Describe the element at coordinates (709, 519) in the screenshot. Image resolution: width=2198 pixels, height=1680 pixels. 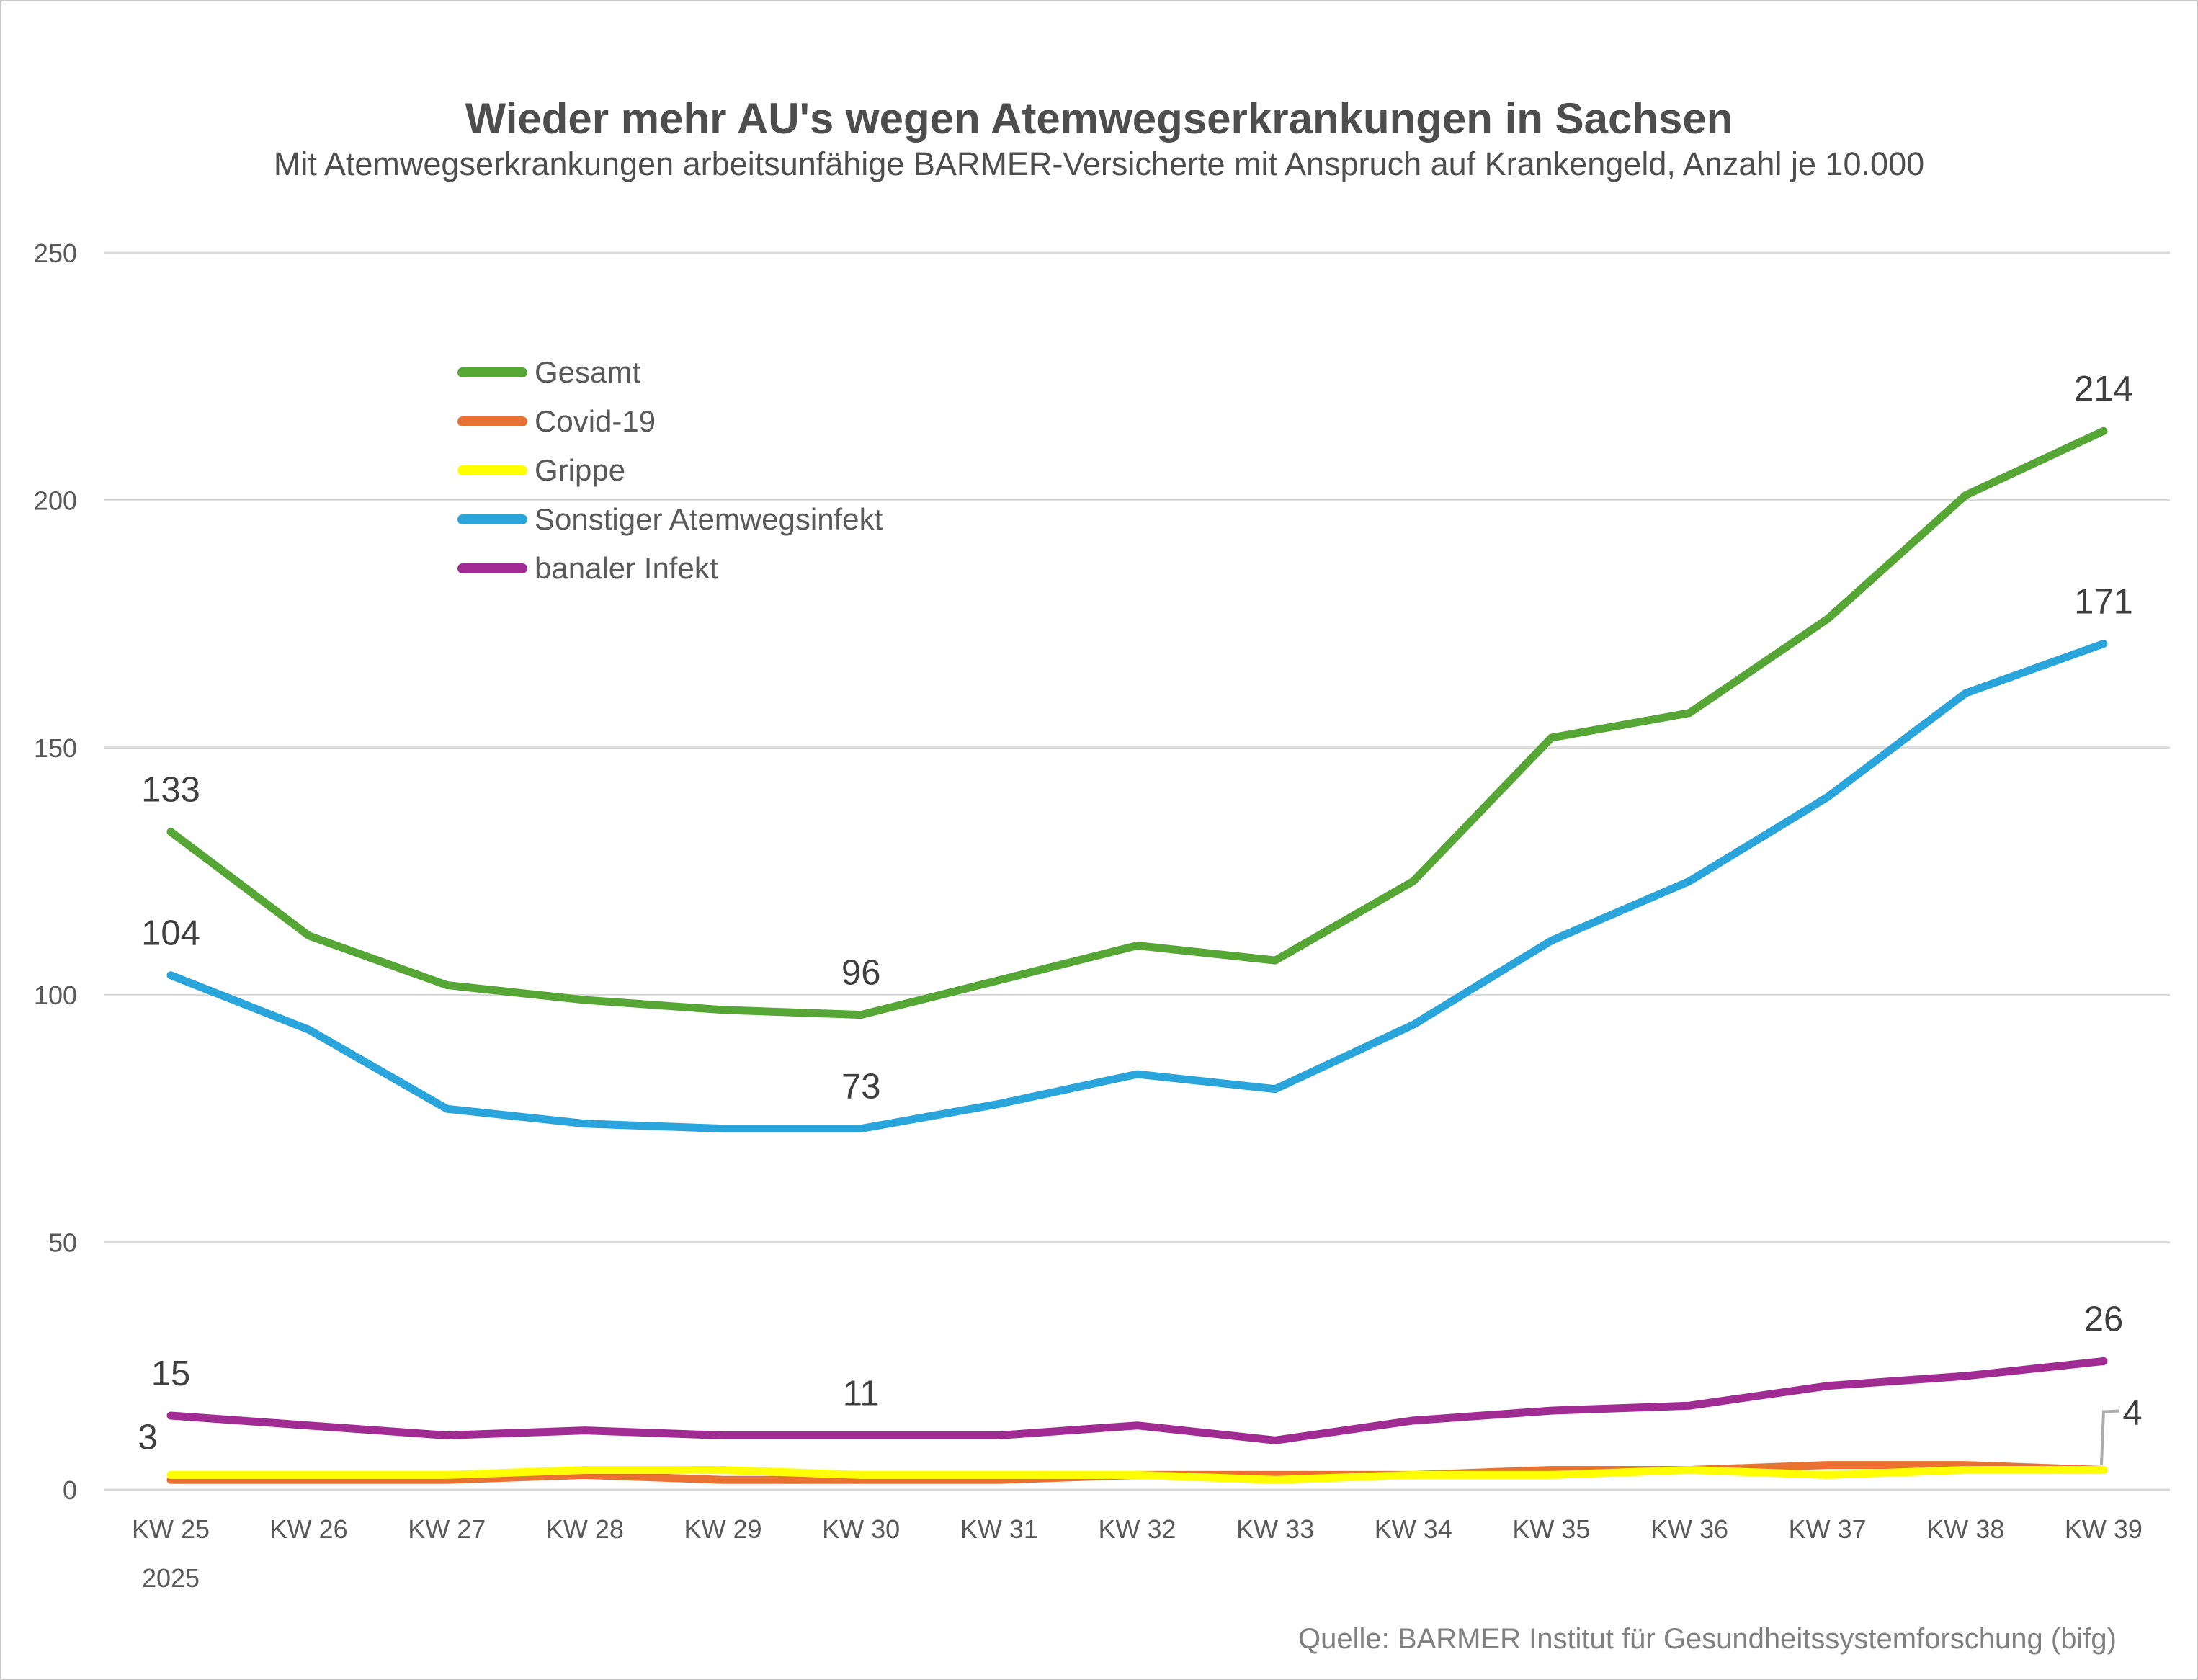
I see `legend-label-sonstiger-atemwegsinfekt: Sonstiger Atemwegsinfekt` at that location.